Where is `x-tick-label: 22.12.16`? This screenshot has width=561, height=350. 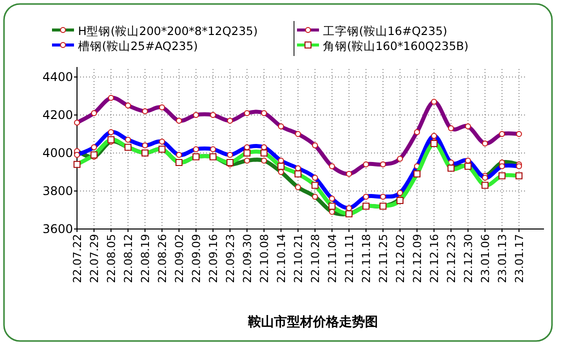 x-tick-label: 22.12.16 is located at coordinates (434, 258).